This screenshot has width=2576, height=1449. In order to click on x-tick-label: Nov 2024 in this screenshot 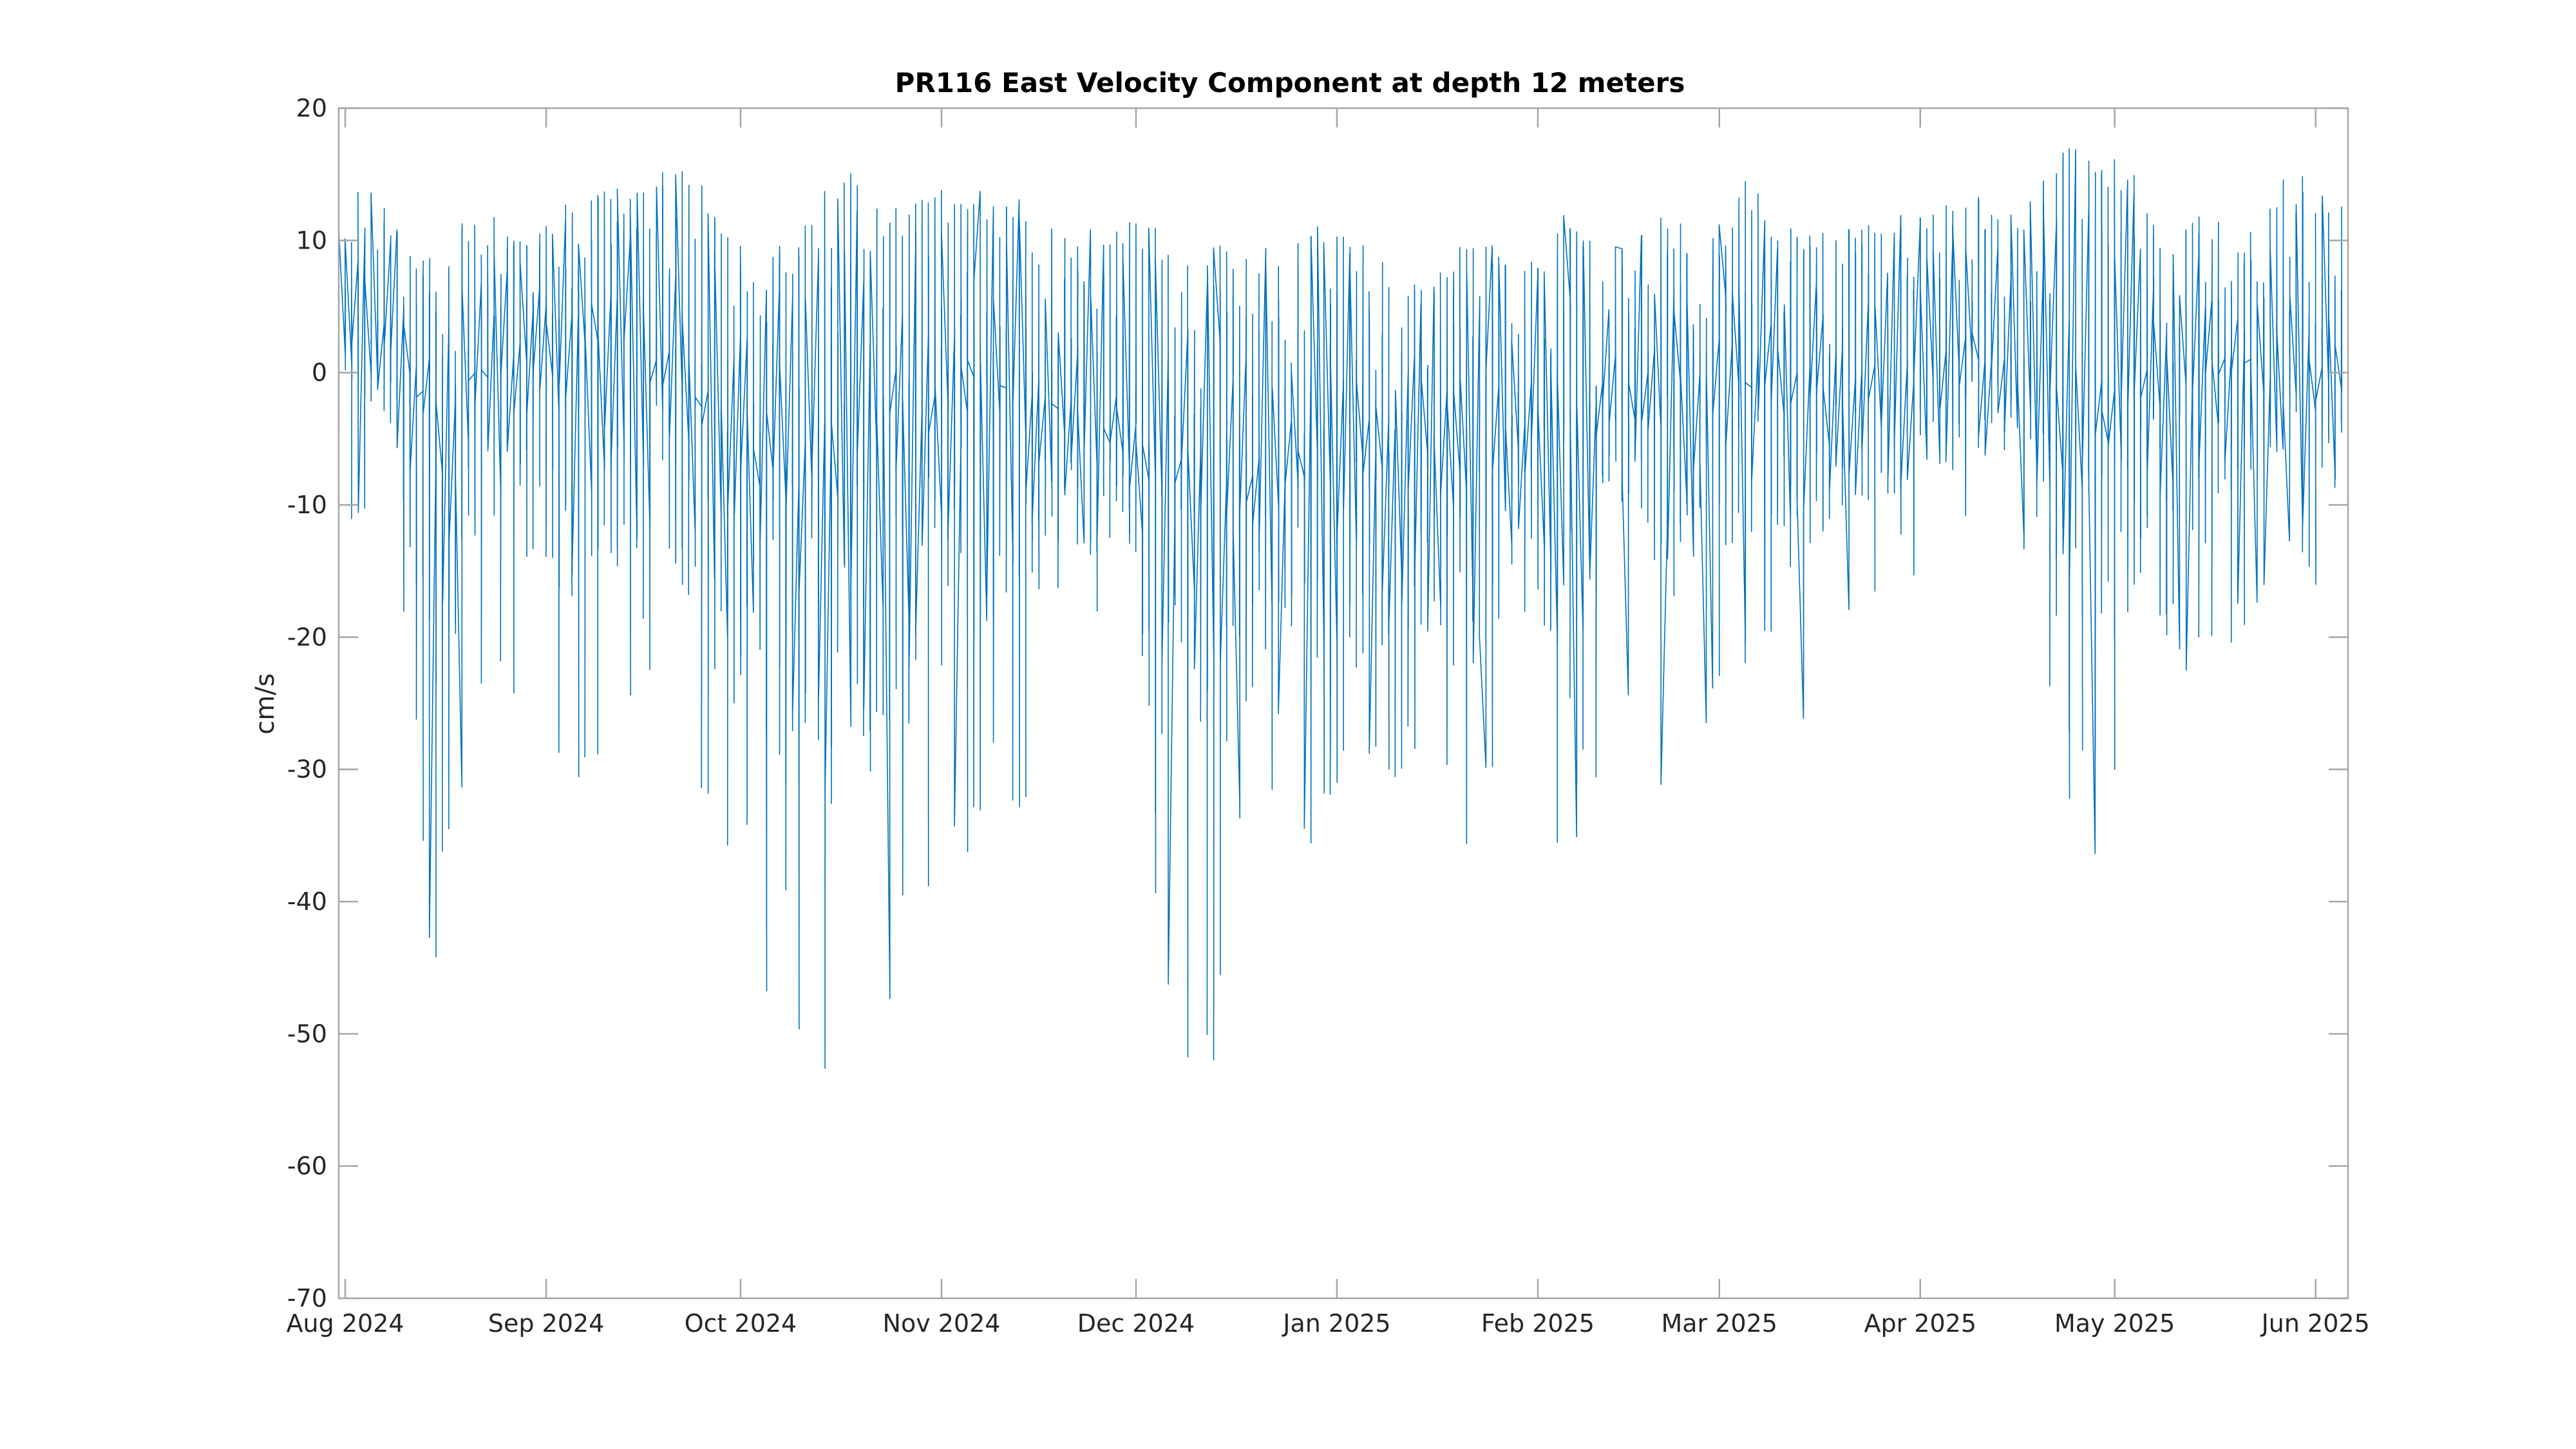, I will do `click(942, 1323)`.